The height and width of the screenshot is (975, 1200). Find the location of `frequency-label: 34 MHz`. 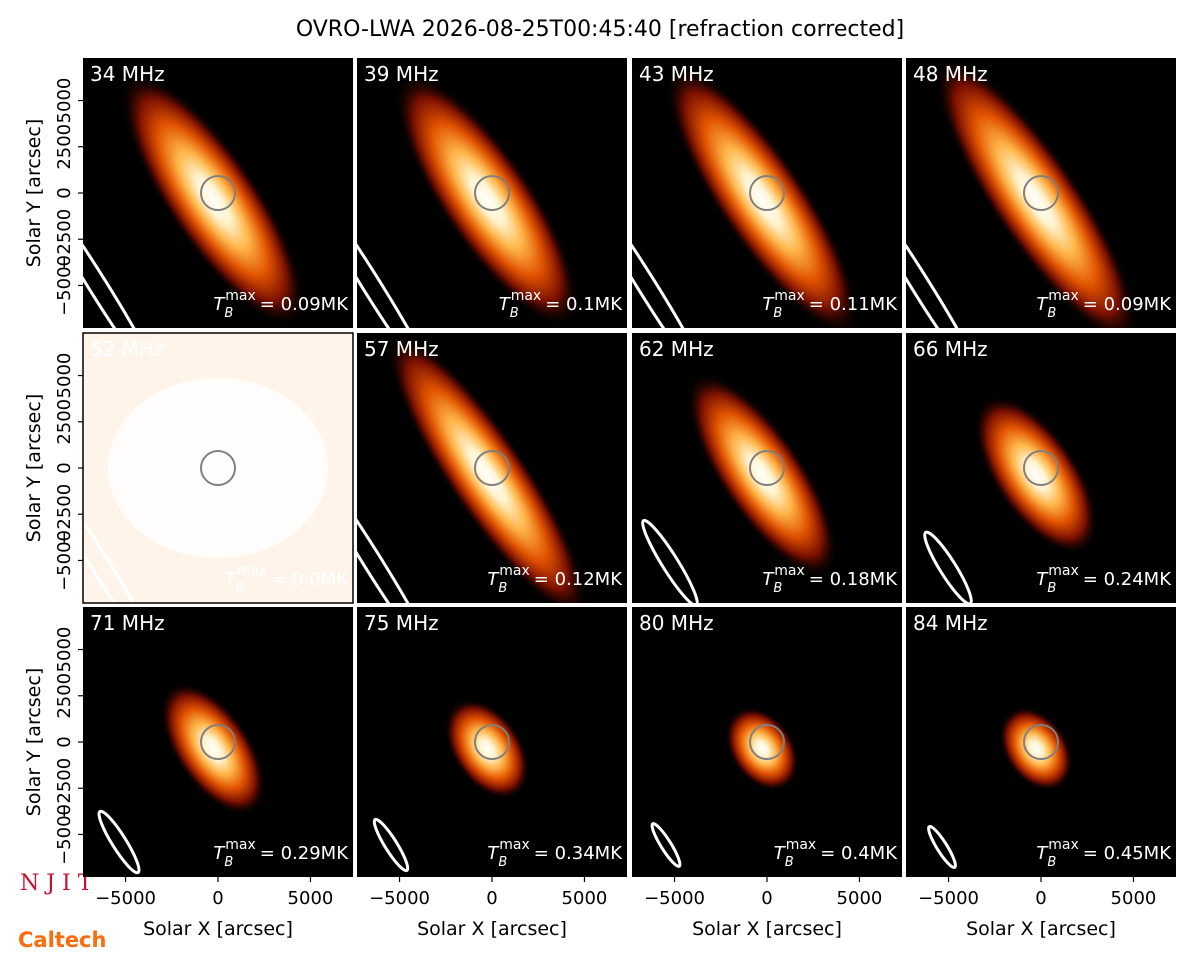

frequency-label: 34 MHz is located at coordinates (127, 74).